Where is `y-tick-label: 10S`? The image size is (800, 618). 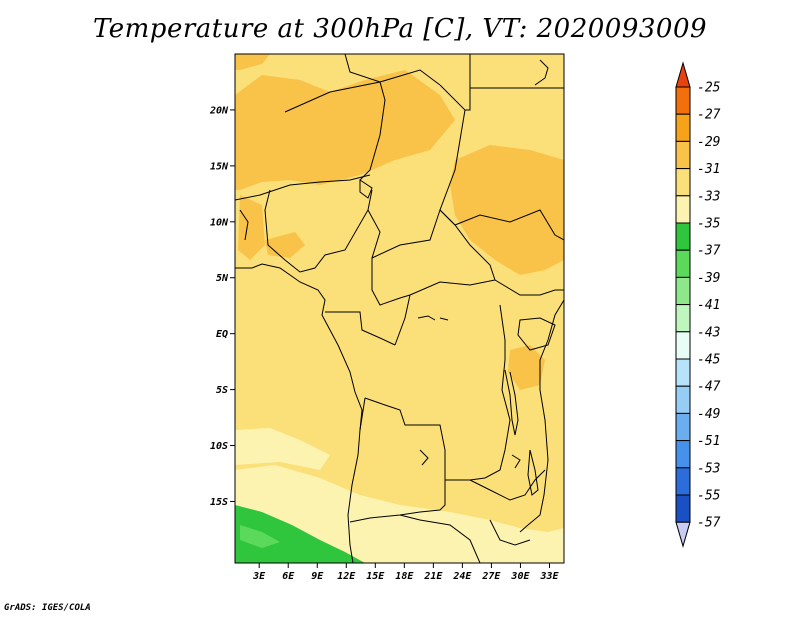 y-tick-label: 10S is located at coordinates (219, 446).